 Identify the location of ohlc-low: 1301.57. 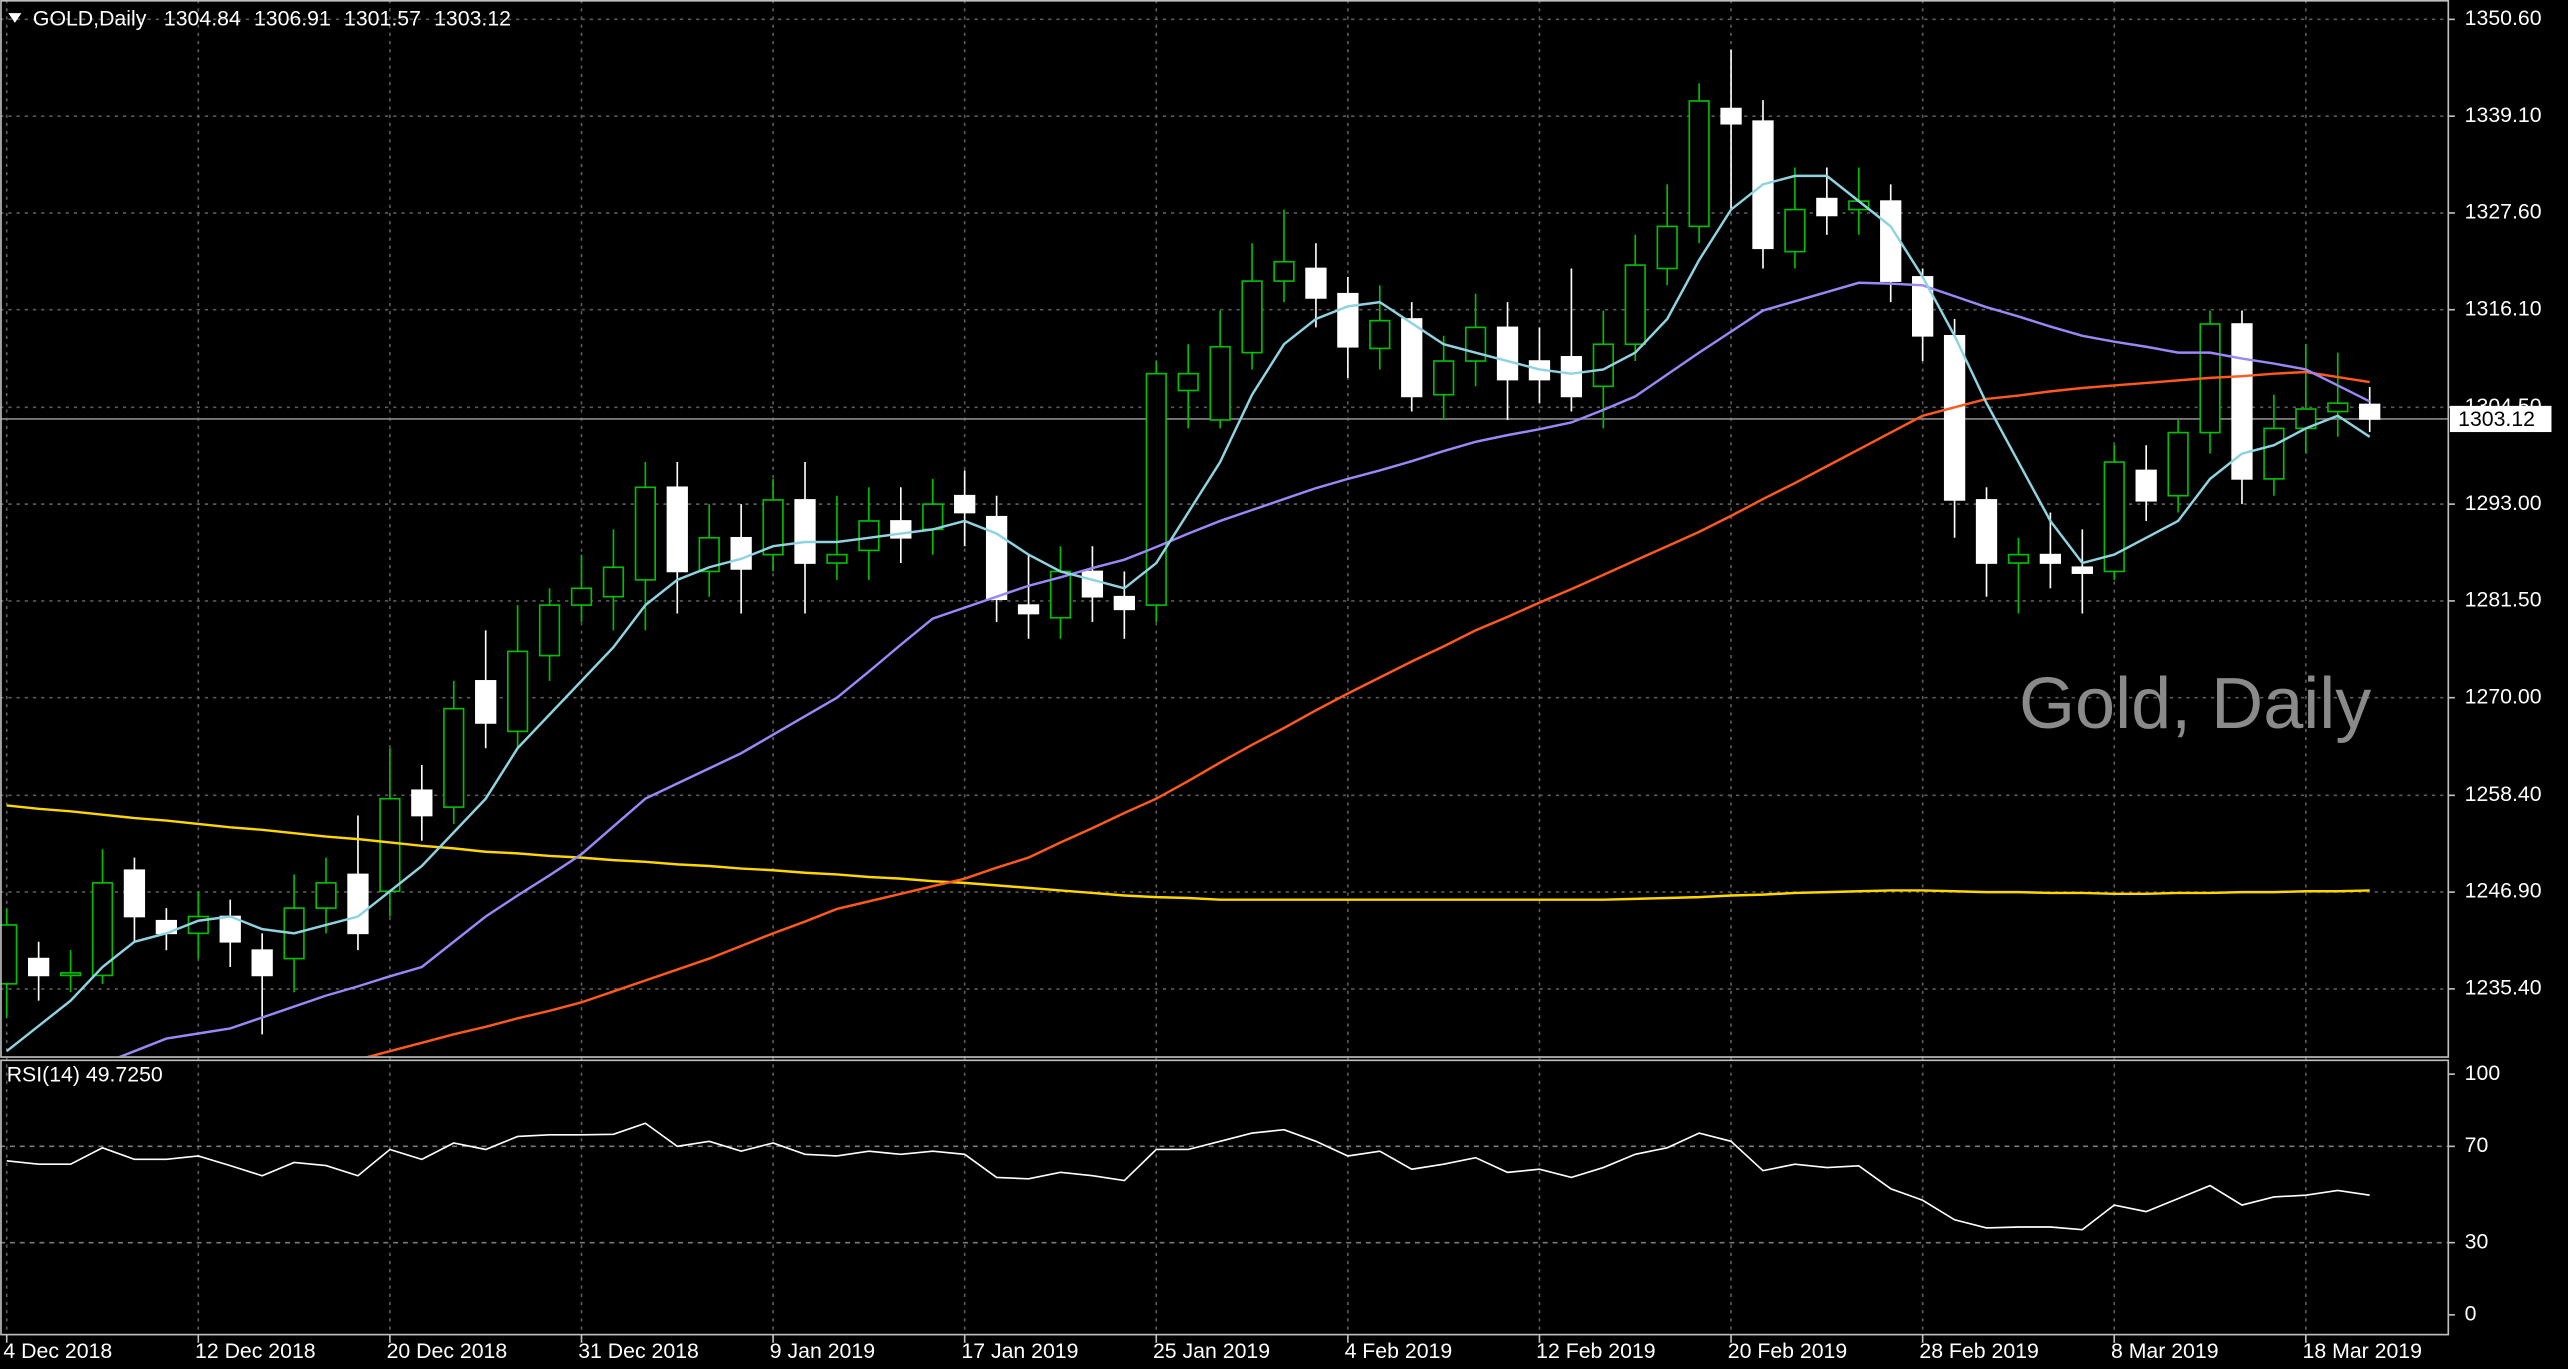
(382, 18).